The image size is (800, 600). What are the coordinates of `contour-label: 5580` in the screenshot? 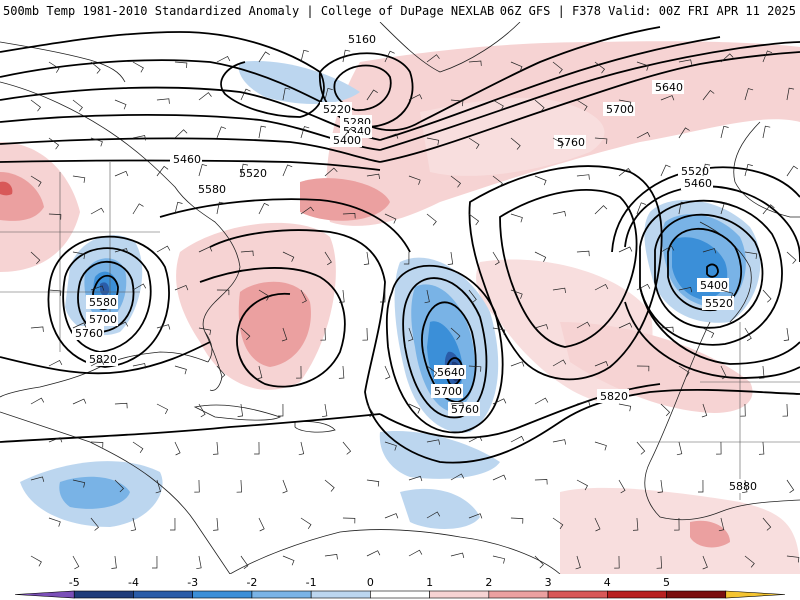 It's located at (212, 189).